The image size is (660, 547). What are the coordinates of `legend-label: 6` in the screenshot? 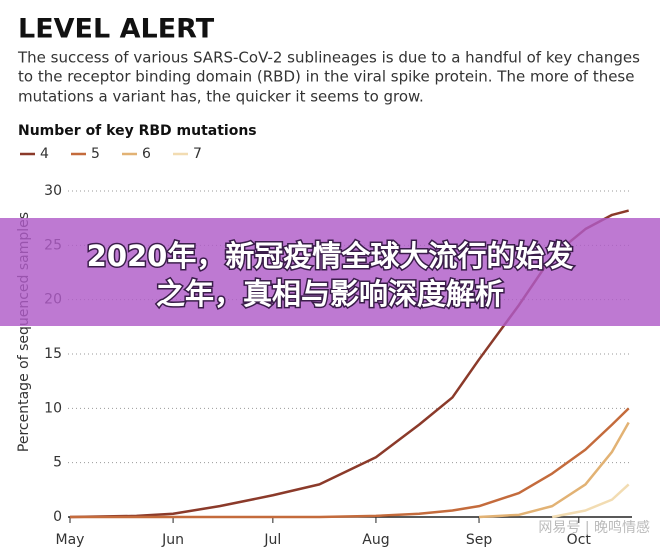 It's located at (146, 154).